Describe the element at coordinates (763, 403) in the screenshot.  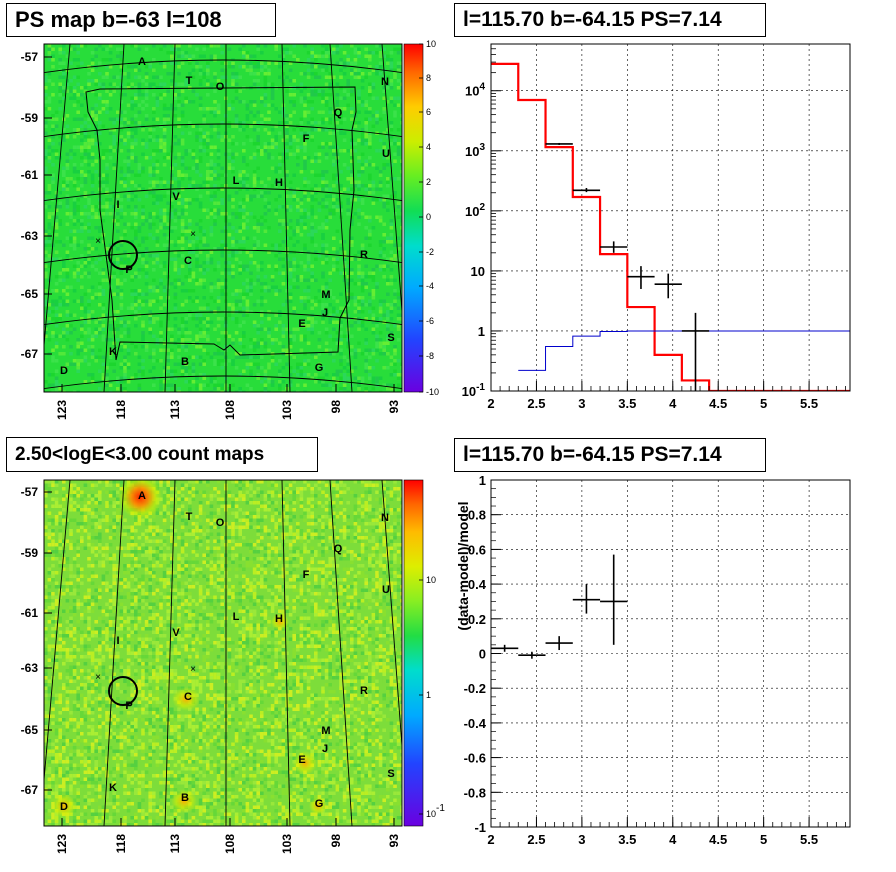
I see `x-tick-label: 5` at that location.